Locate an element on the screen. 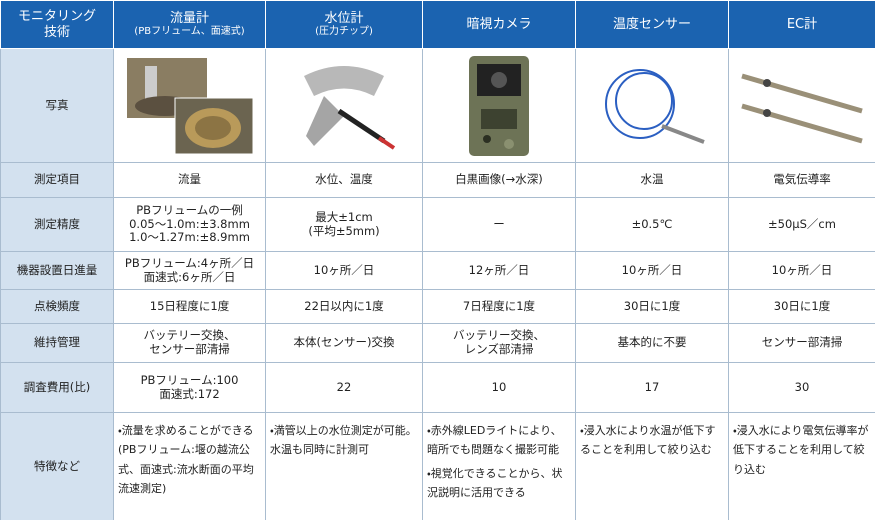 This screenshot has width=875, height=520. cell: 水温 is located at coordinates (652, 180).